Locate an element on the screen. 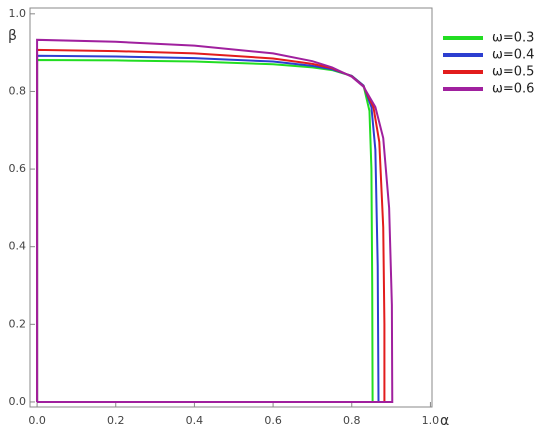 The height and width of the screenshot is (436, 550). legend-label: ω=0.4 is located at coordinates (513, 55).